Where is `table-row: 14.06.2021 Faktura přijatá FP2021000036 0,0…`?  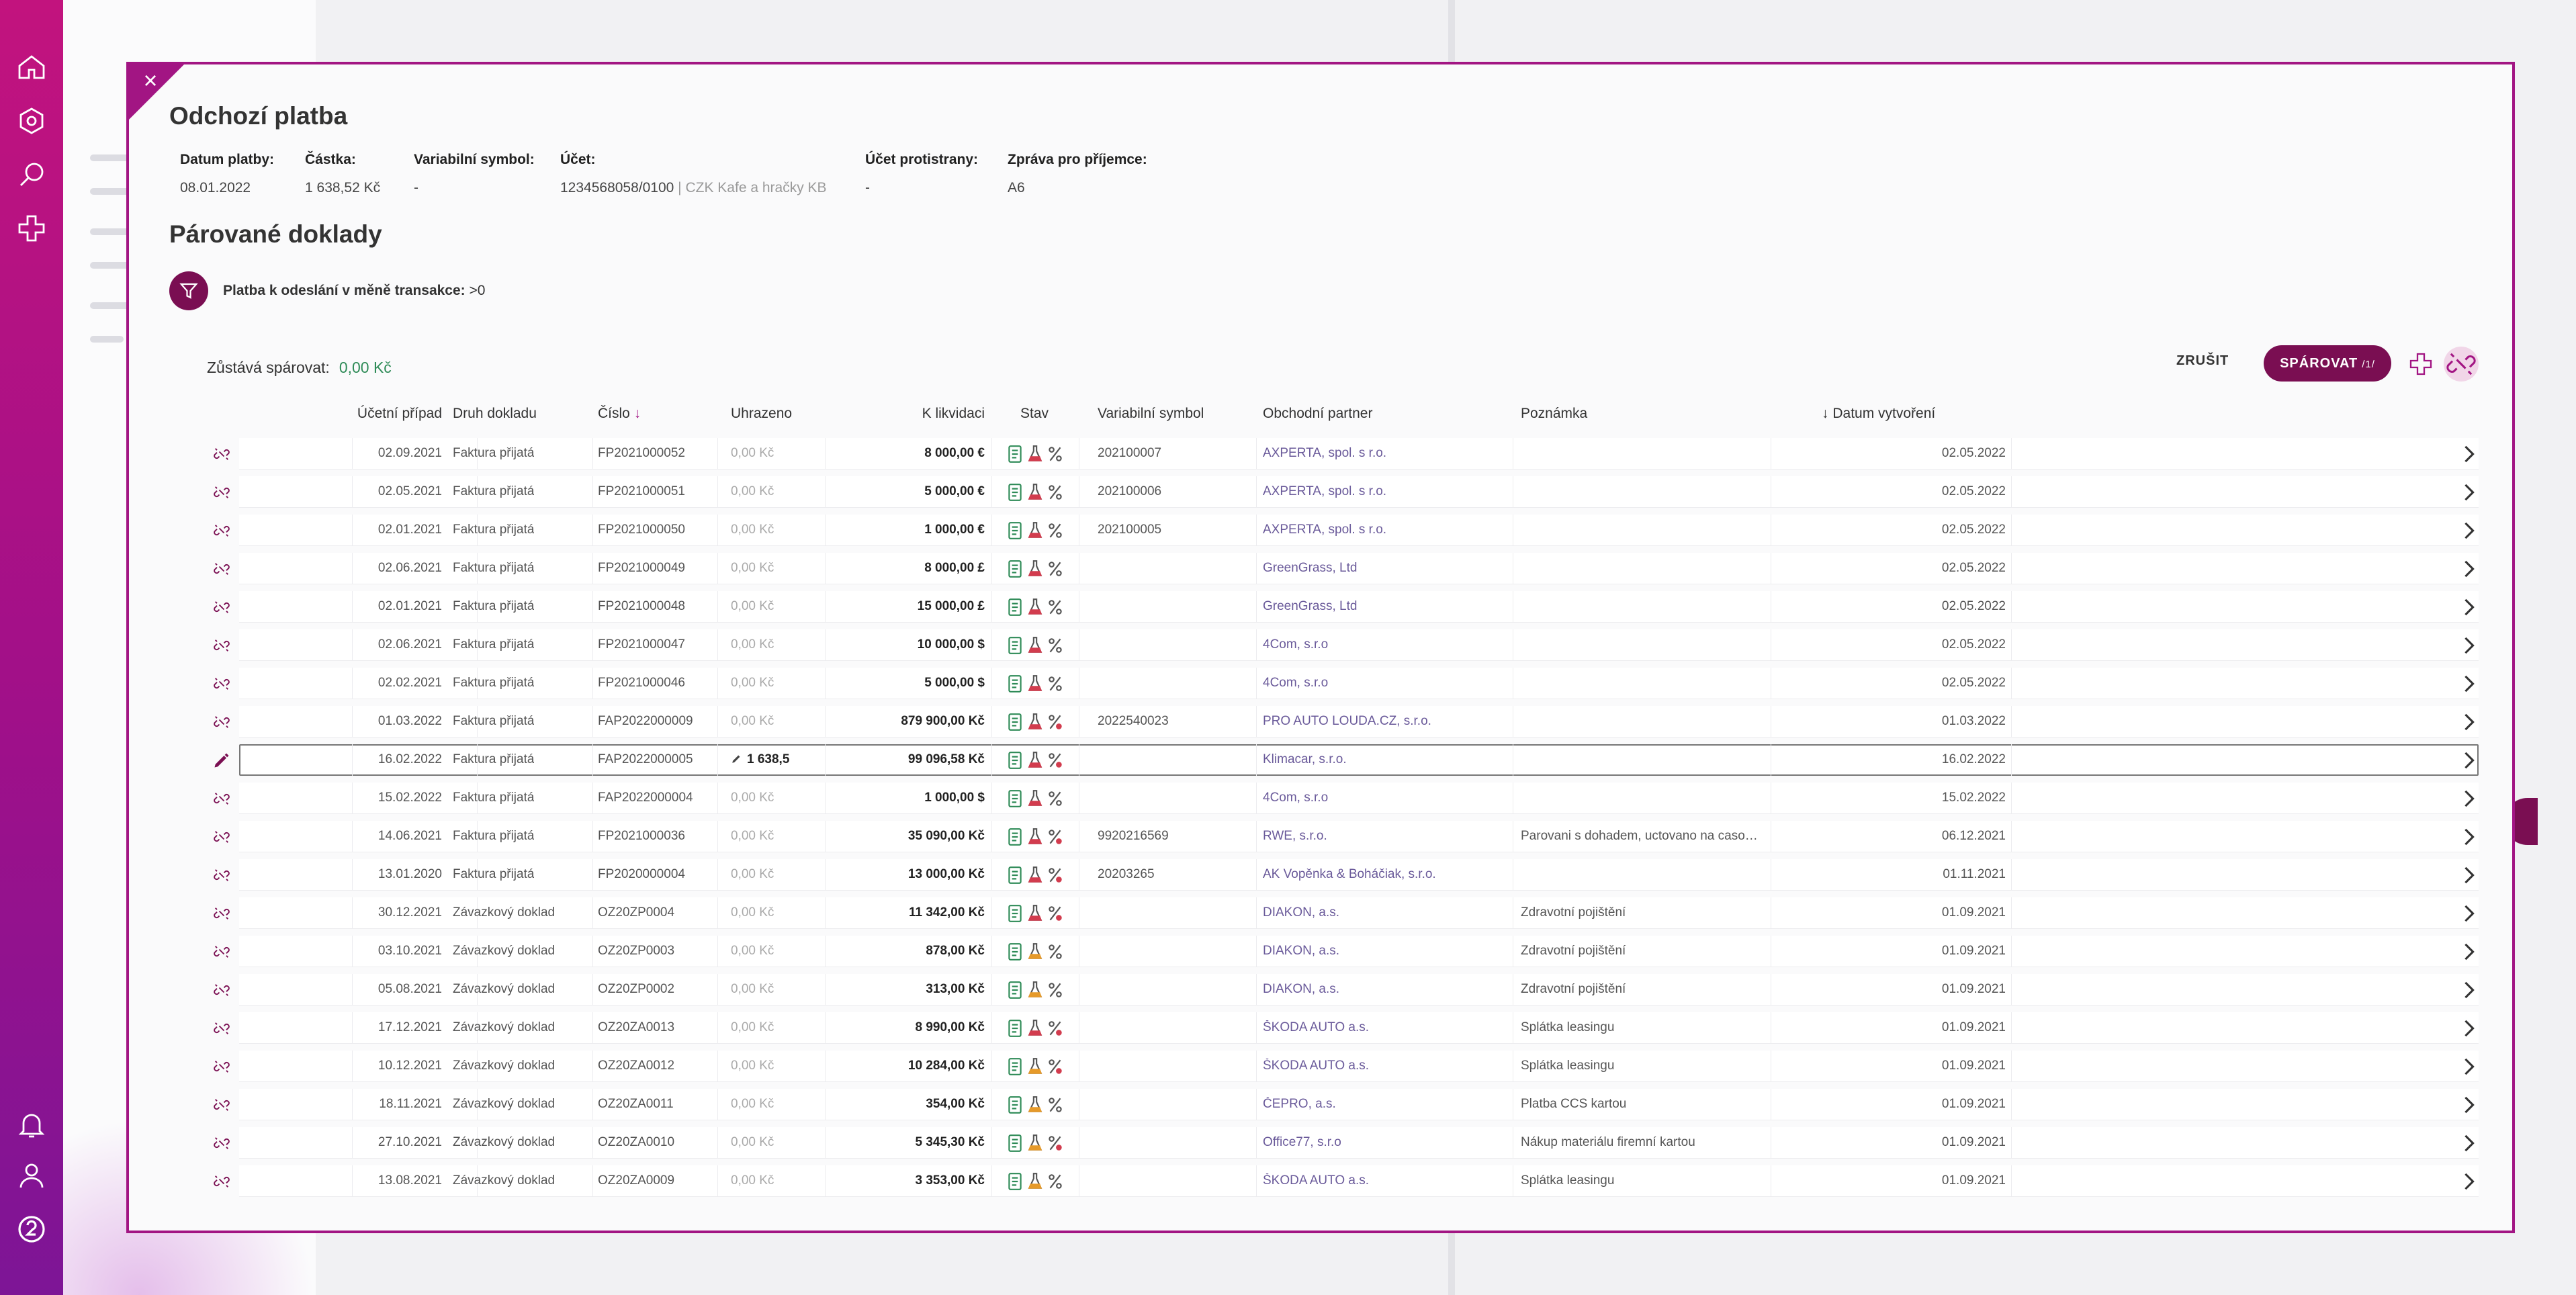 table-row: 14.06.2021 Faktura přijatá FP2021000036 0,0… is located at coordinates (1343, 836).